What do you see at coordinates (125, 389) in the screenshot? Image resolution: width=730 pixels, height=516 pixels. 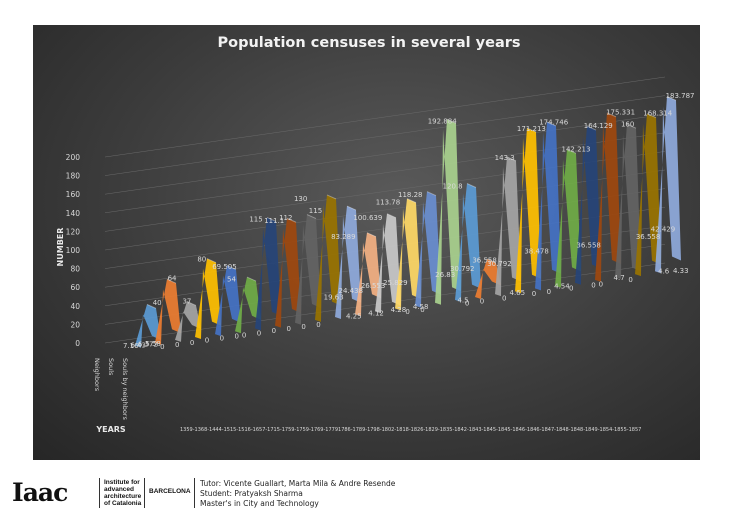 I see `series-axis-label: Souls by neighbors` at bounding box center [125, 389].